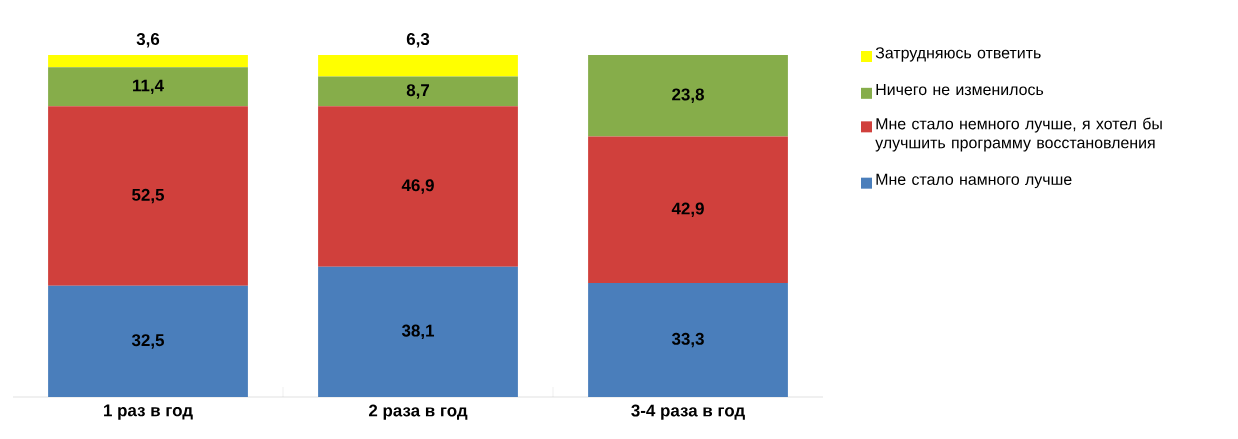 This screenshot has width=1238, height=439. I want to click on data-label: 46,9, so click(417, 186).